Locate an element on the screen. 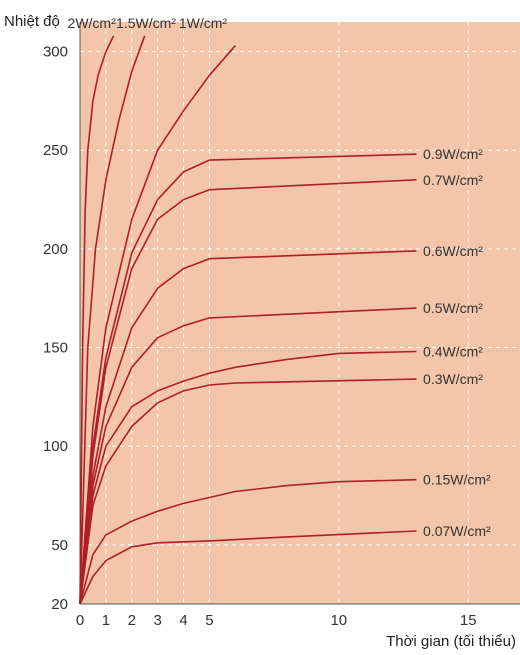  series-label: 0.5W/cm² is located at coordinates (453, 308).